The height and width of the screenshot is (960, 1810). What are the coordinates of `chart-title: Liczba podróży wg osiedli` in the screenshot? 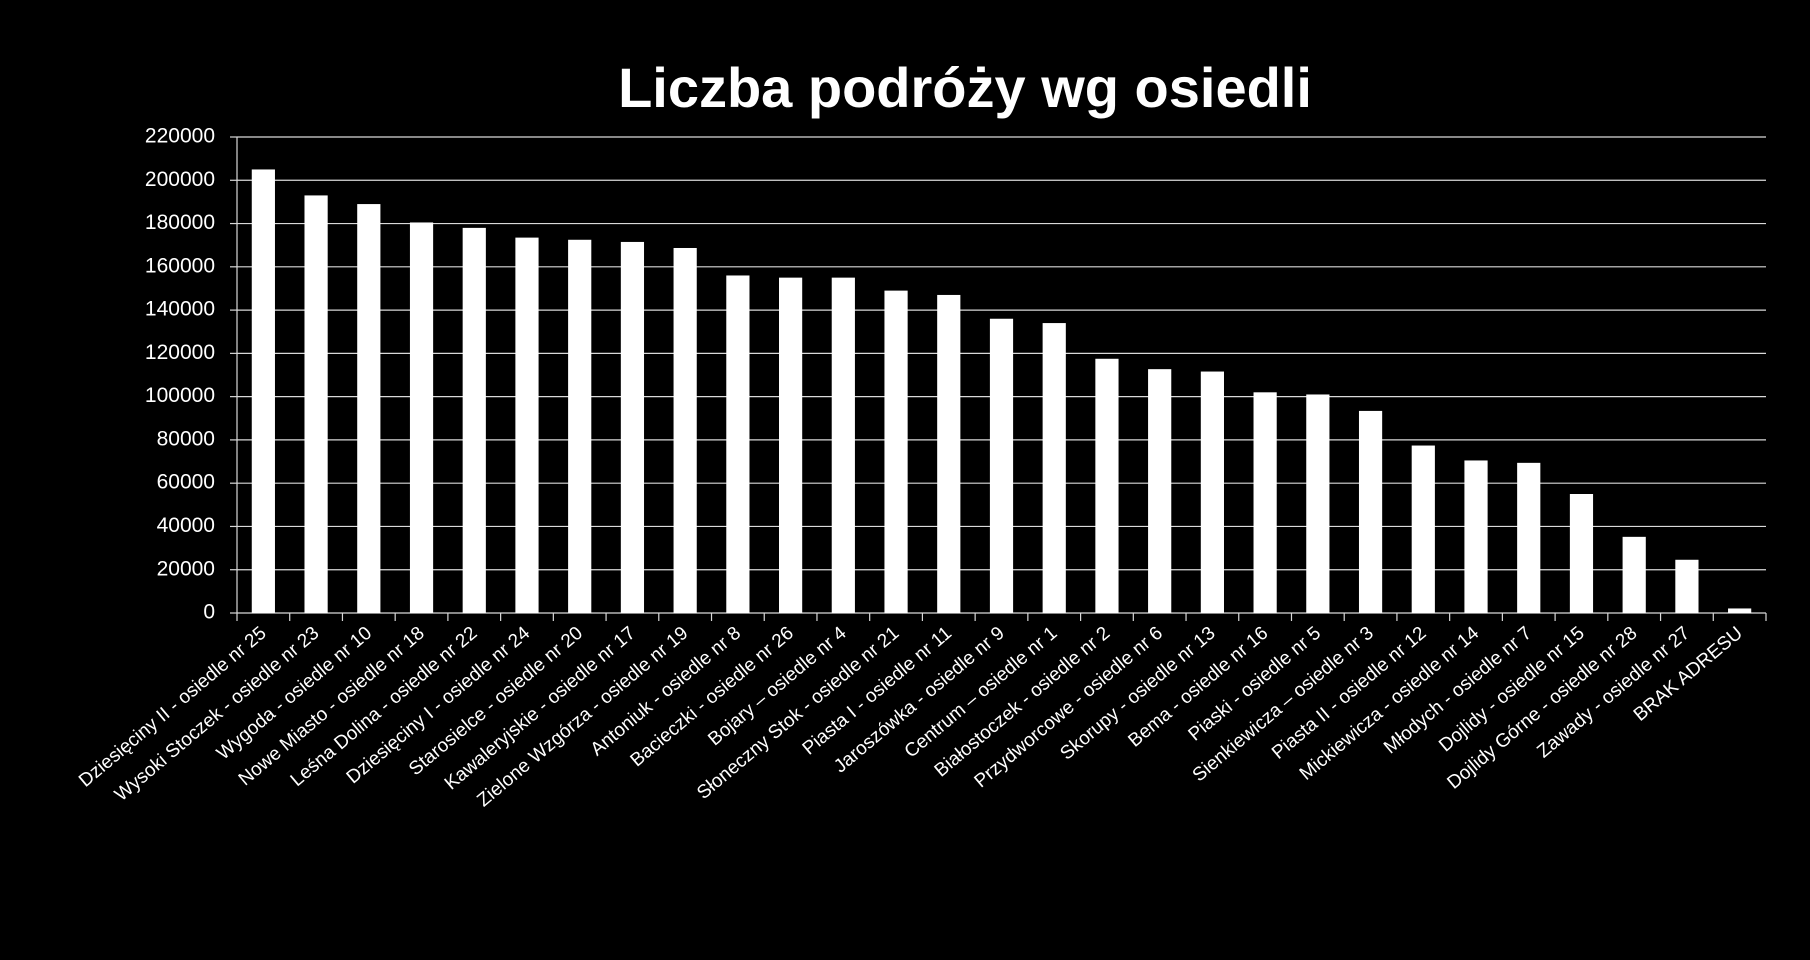 It's located at (965, 87).